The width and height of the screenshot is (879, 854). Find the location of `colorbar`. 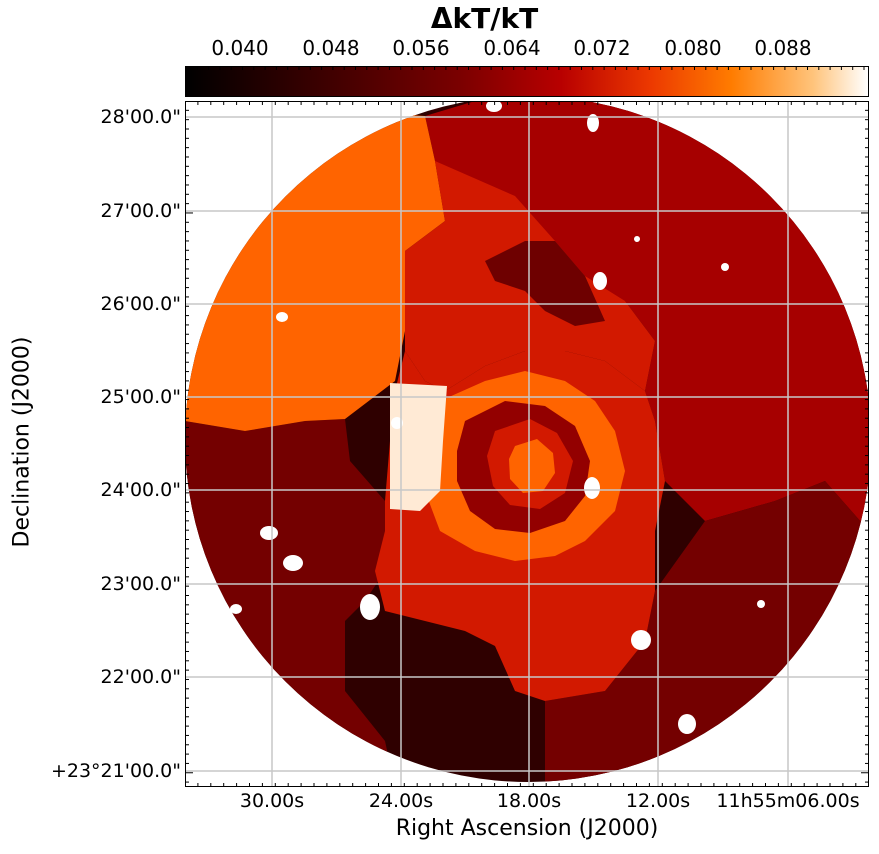

colorbar is located at coordinates (527, 81).